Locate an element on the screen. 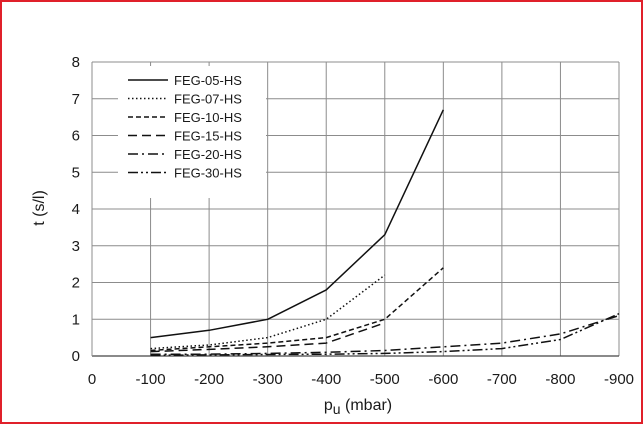 This screenshot has width=643, height=427. series-line-feg-10-hs is located at coordinates (297, 309).